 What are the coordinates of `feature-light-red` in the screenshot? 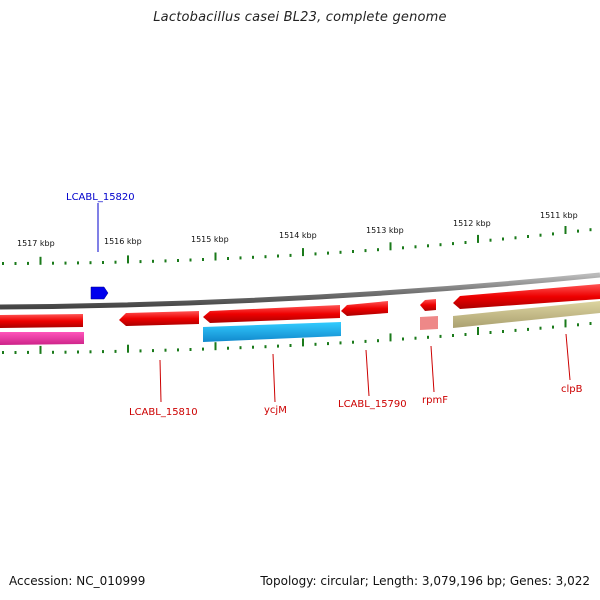 It's located at (429, 323).